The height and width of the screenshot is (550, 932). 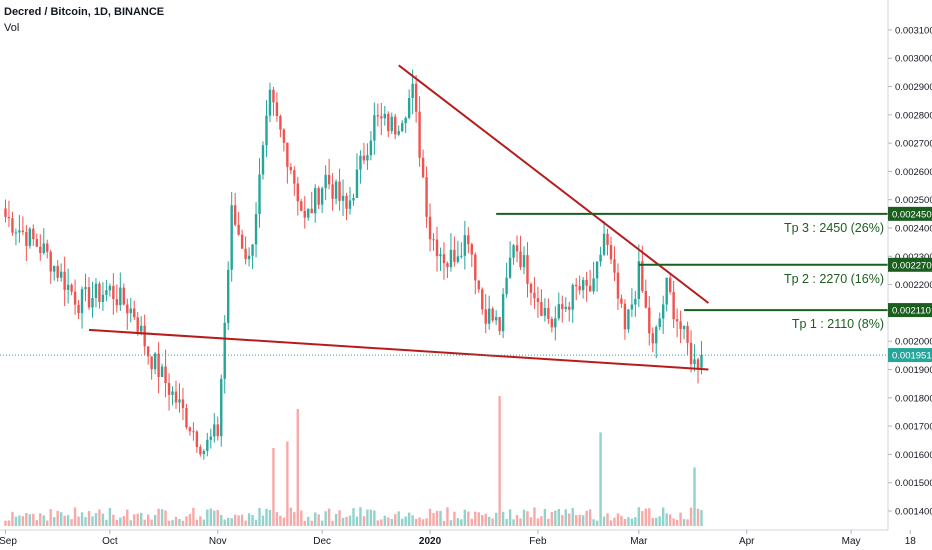 I want to click on price-tick-label: 0.001500, so click(x=913, y=483).